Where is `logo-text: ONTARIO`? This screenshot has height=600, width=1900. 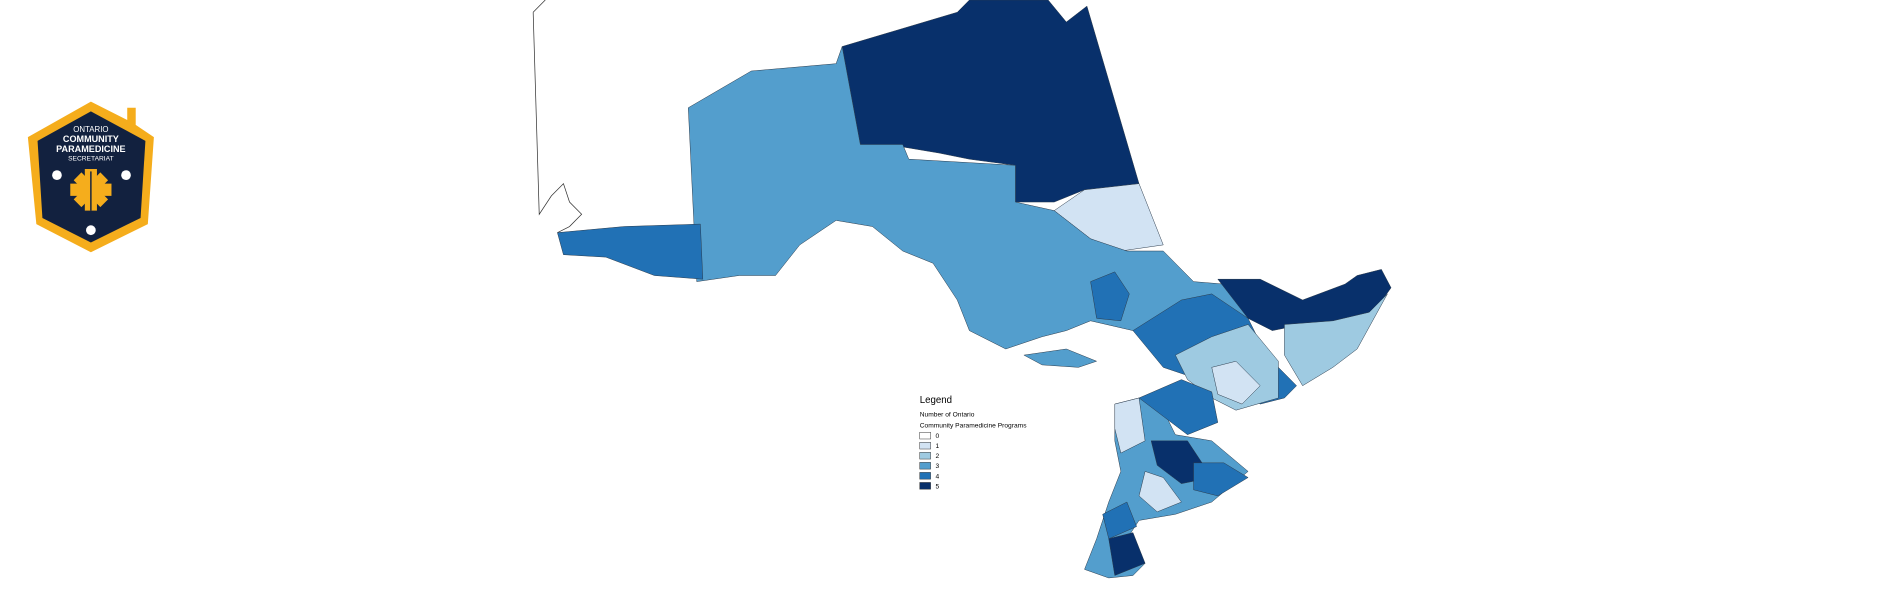
logo-text: ONTARIO is located at coordinates (90, 129).